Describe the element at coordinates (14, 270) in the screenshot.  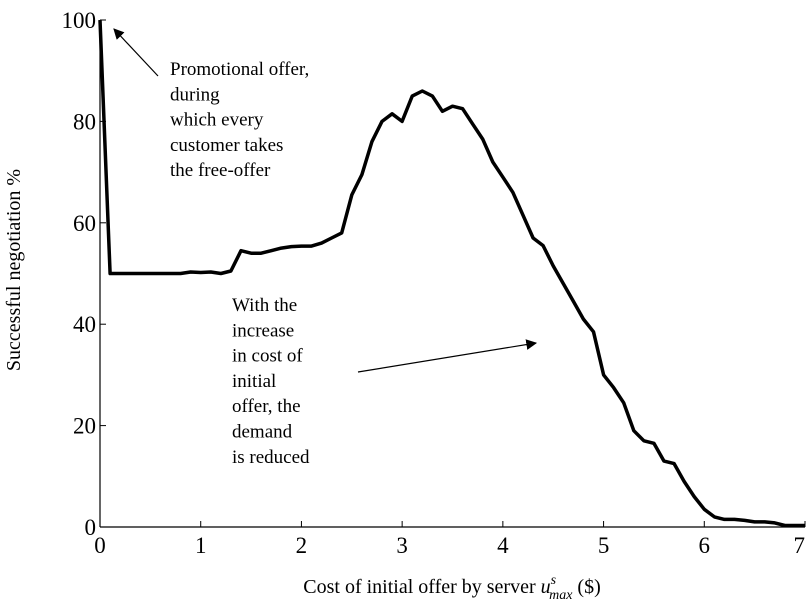
I see `y-axis-label: Successful negotiation %` at that location.